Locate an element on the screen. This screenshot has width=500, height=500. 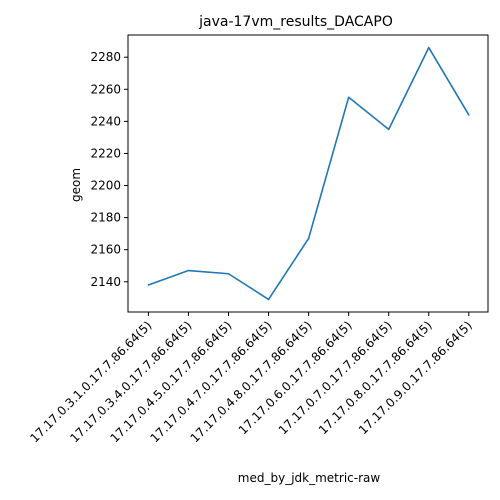
y-tick-label: 2200 is located at coordinates (105, 186).